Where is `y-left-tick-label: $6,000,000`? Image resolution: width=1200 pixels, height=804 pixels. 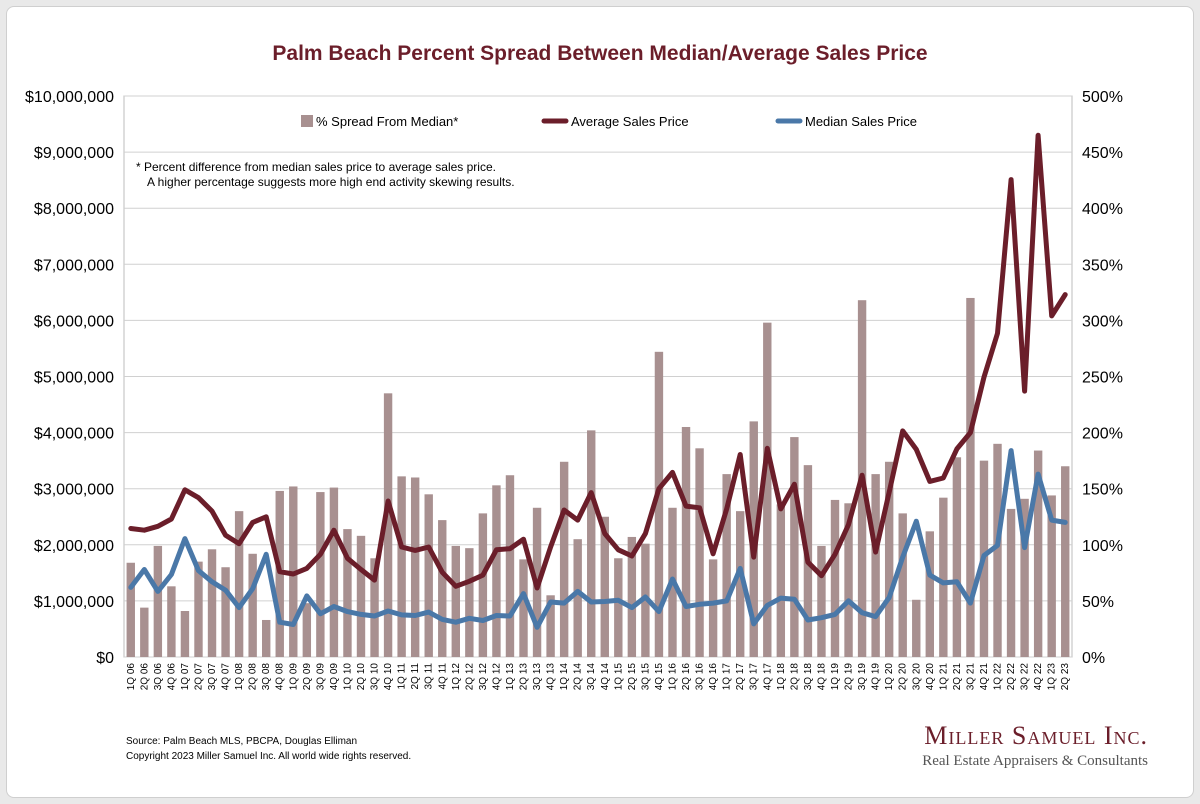
y-left-tick-label: $6,000,000 is located at coordinates (74, 321).